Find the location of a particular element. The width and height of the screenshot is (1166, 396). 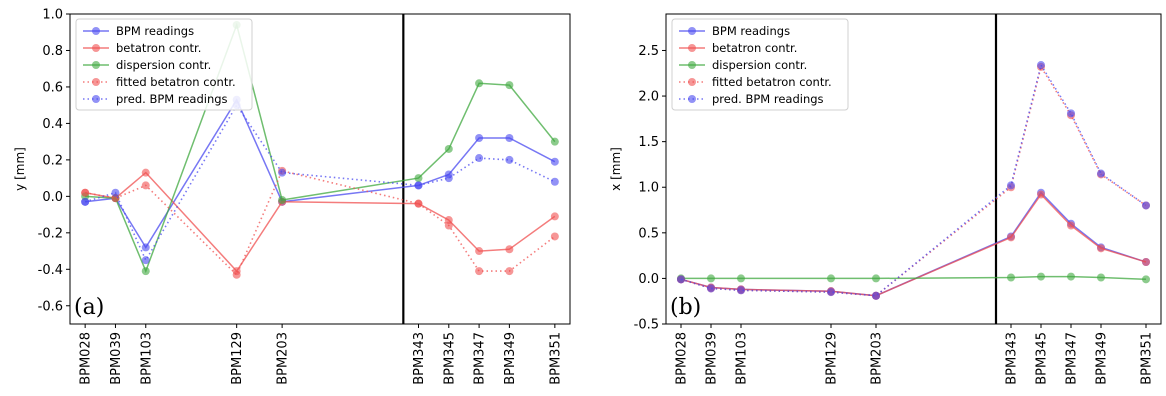

panel-label: (b) is located at coordinates (685, 307).